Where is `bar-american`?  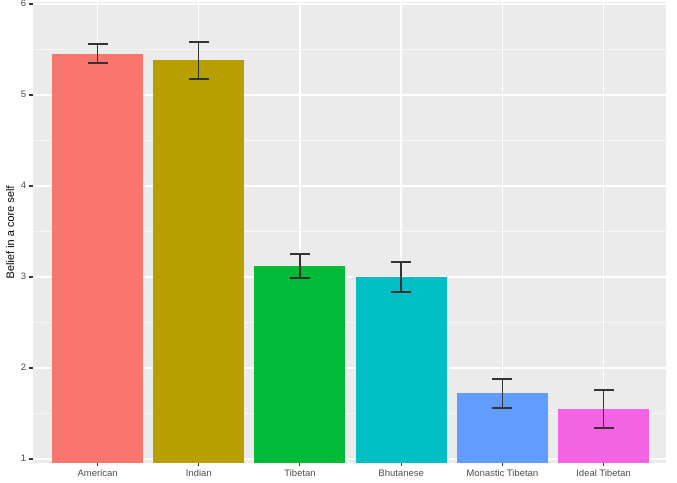 bar-american is located at coordinates (97, 258).